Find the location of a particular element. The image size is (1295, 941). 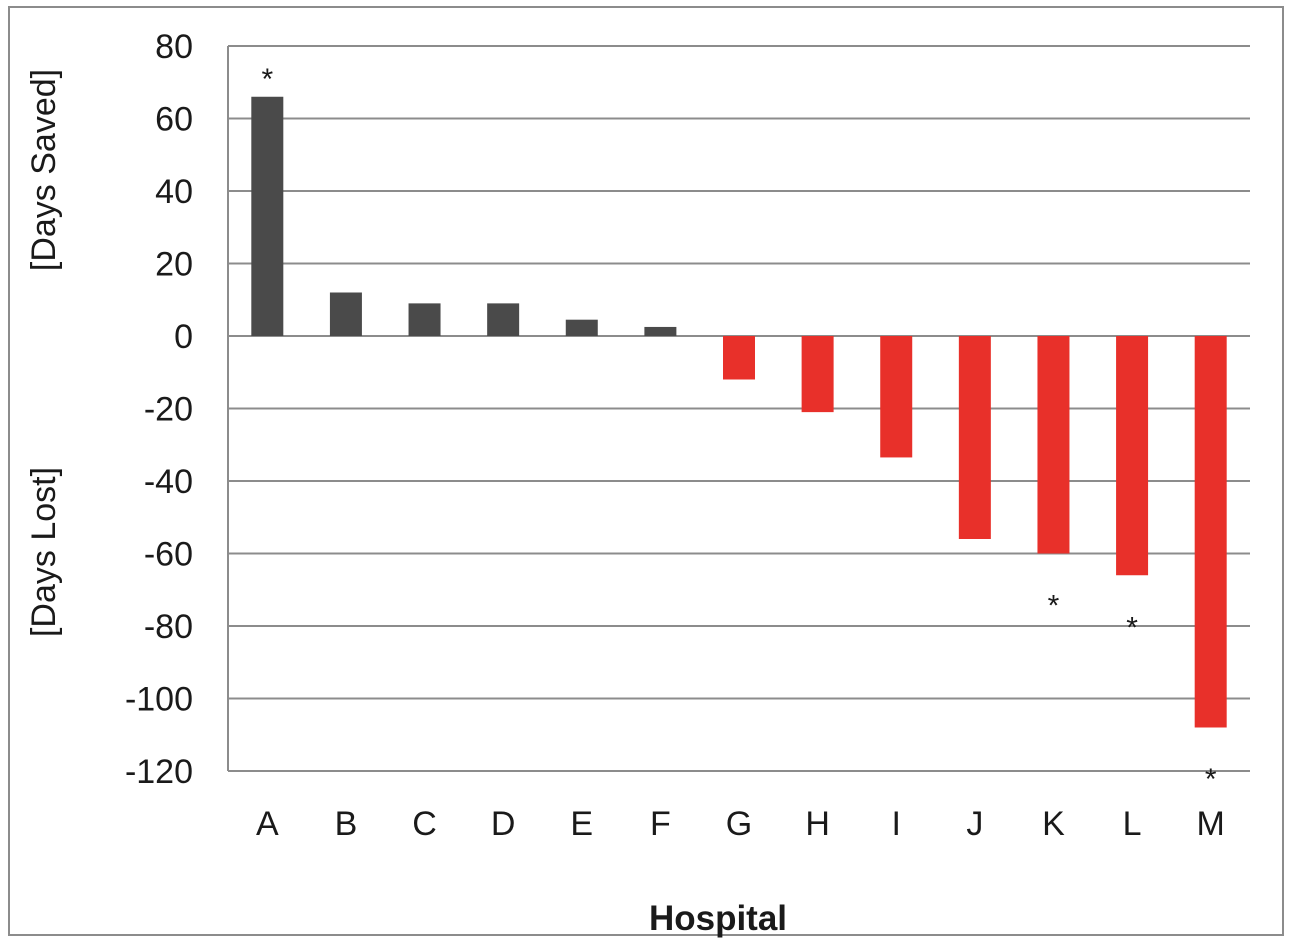

x-category-label: F is located at coordinates (660, 824).